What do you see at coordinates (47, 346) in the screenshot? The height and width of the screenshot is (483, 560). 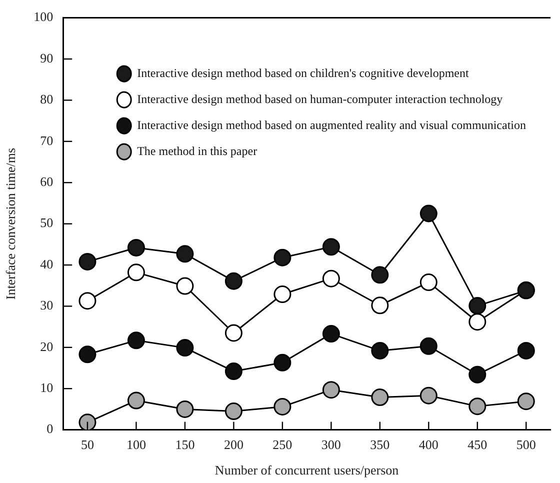 I see `y-tick-label: 20` at bounding box center [47, 346].